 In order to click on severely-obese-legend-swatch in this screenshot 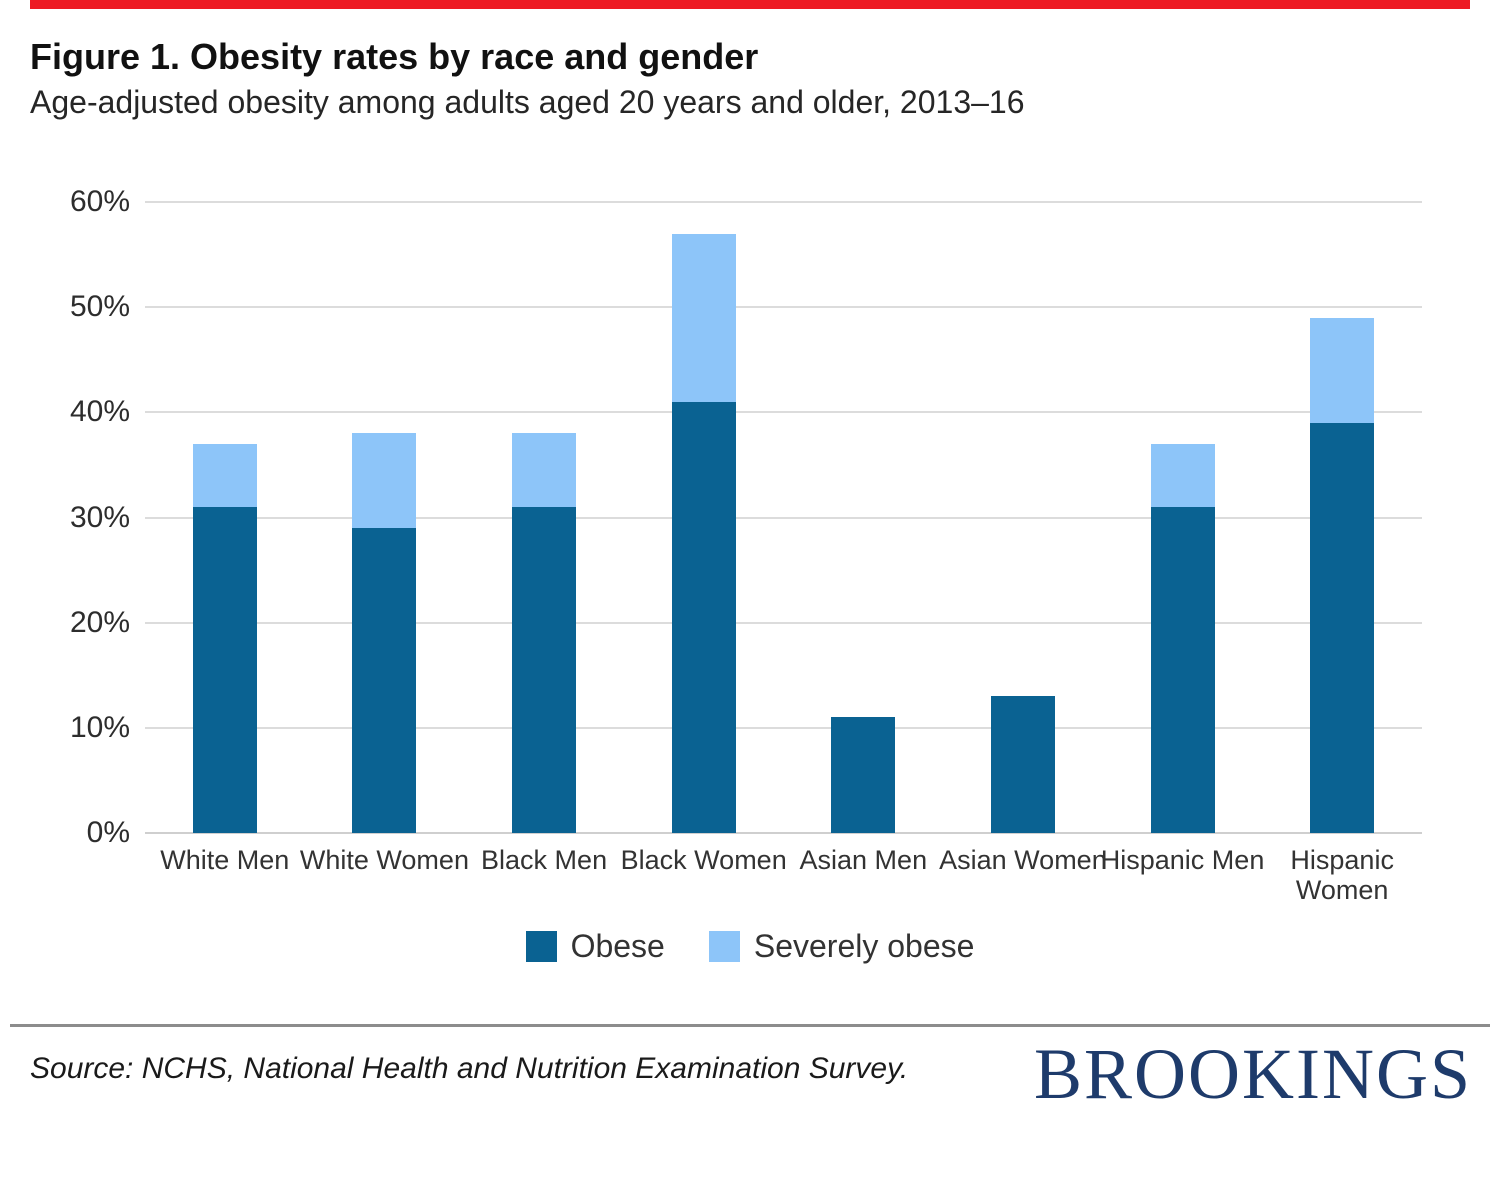, I will do `click(724, 946)`.